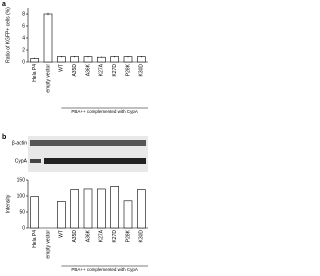  Describe the element at coordinates (23, 14) in the screenshot. I see `y-tick-label: 8` at that location.